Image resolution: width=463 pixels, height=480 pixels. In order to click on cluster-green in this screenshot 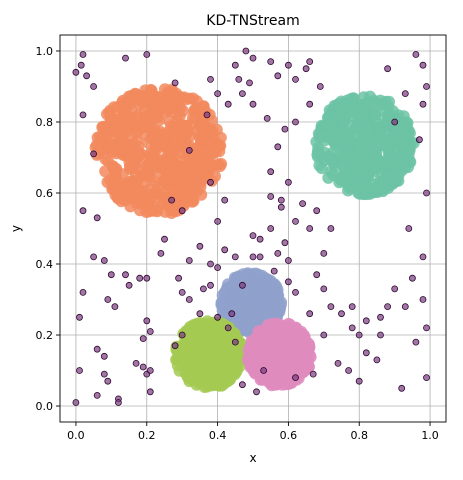, I will do `click(209, 354)`.